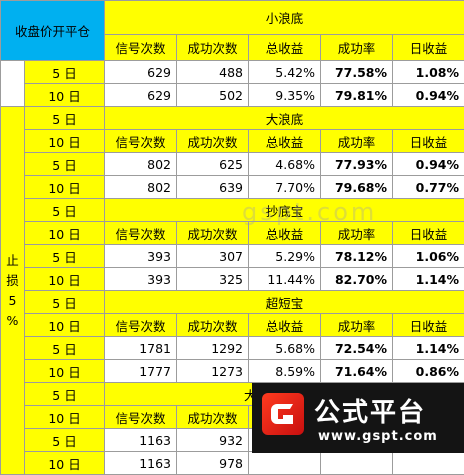  Describe the element at coordinates (12, 261) in the screenshot. I see `side-char: 止` at that location.